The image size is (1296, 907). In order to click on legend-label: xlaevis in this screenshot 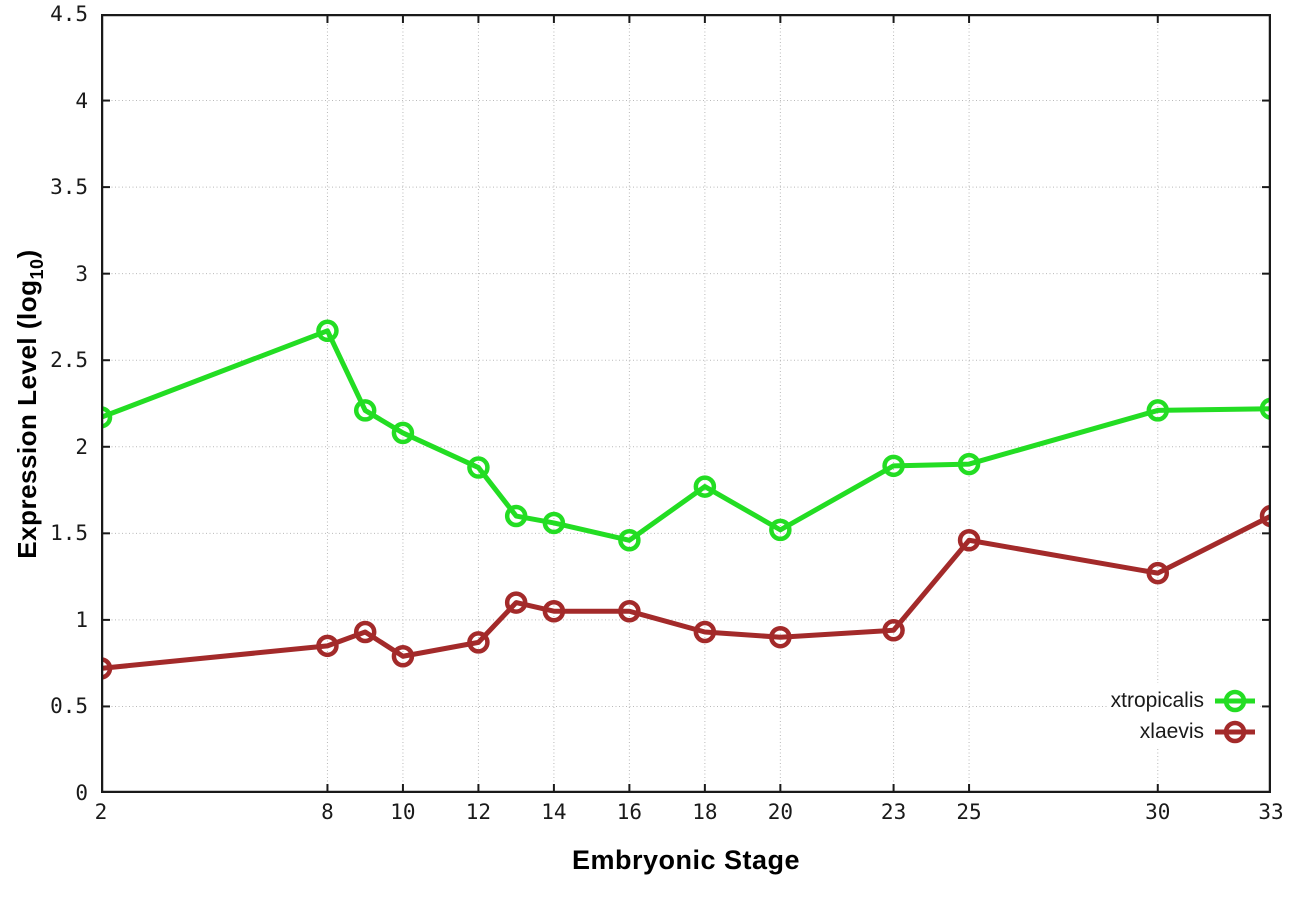, I will do `click(1171, 731)`.